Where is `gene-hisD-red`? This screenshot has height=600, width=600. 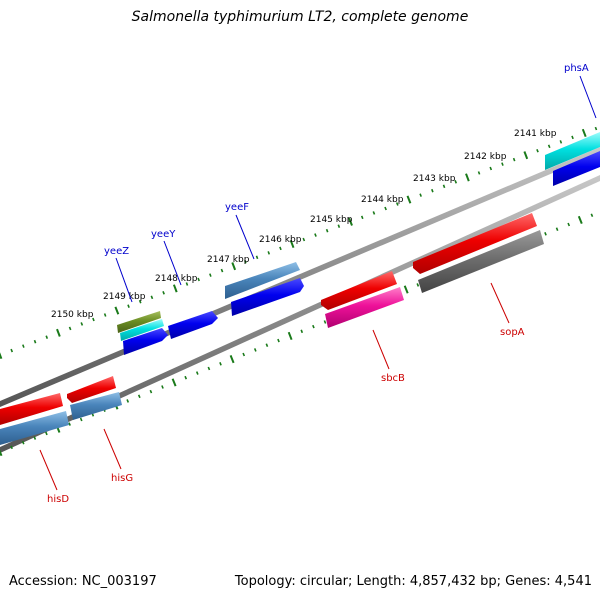
gene-hisD-red is located at coordinates (31, 409).